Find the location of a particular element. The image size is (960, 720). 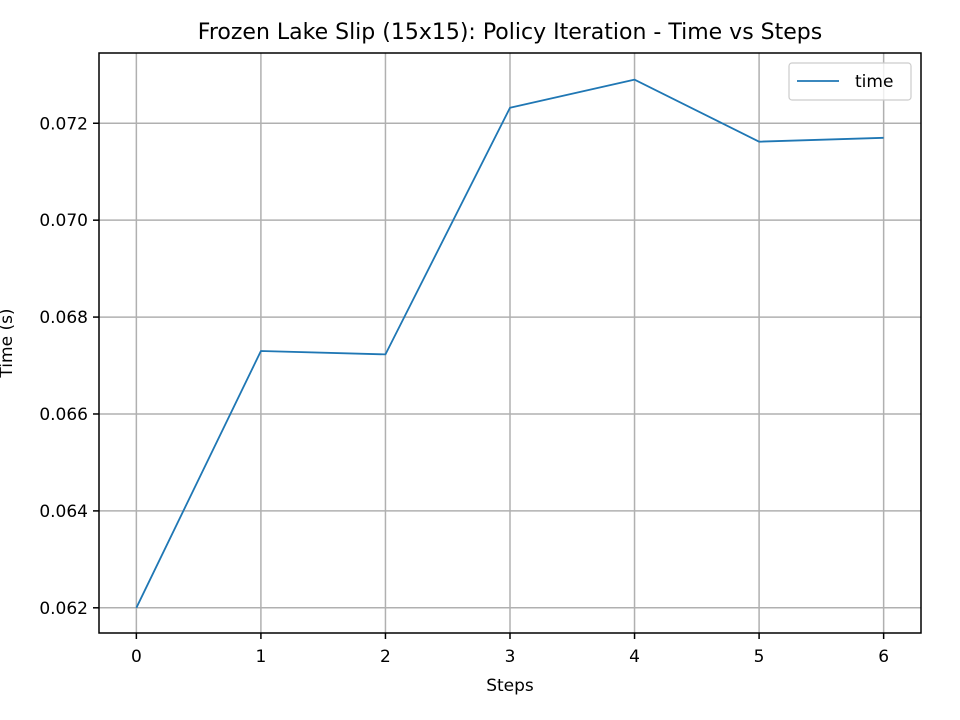

y-tick-label: 0.070 is located at coordinates (63, 221).